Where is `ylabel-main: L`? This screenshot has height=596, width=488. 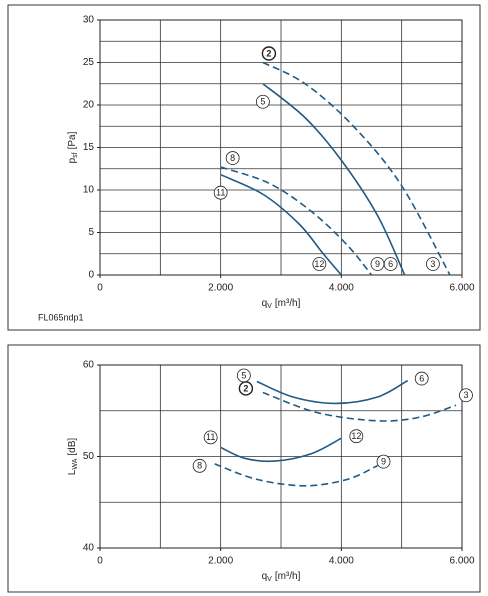 ylabel-main: L is located at coordinates (72, 472).